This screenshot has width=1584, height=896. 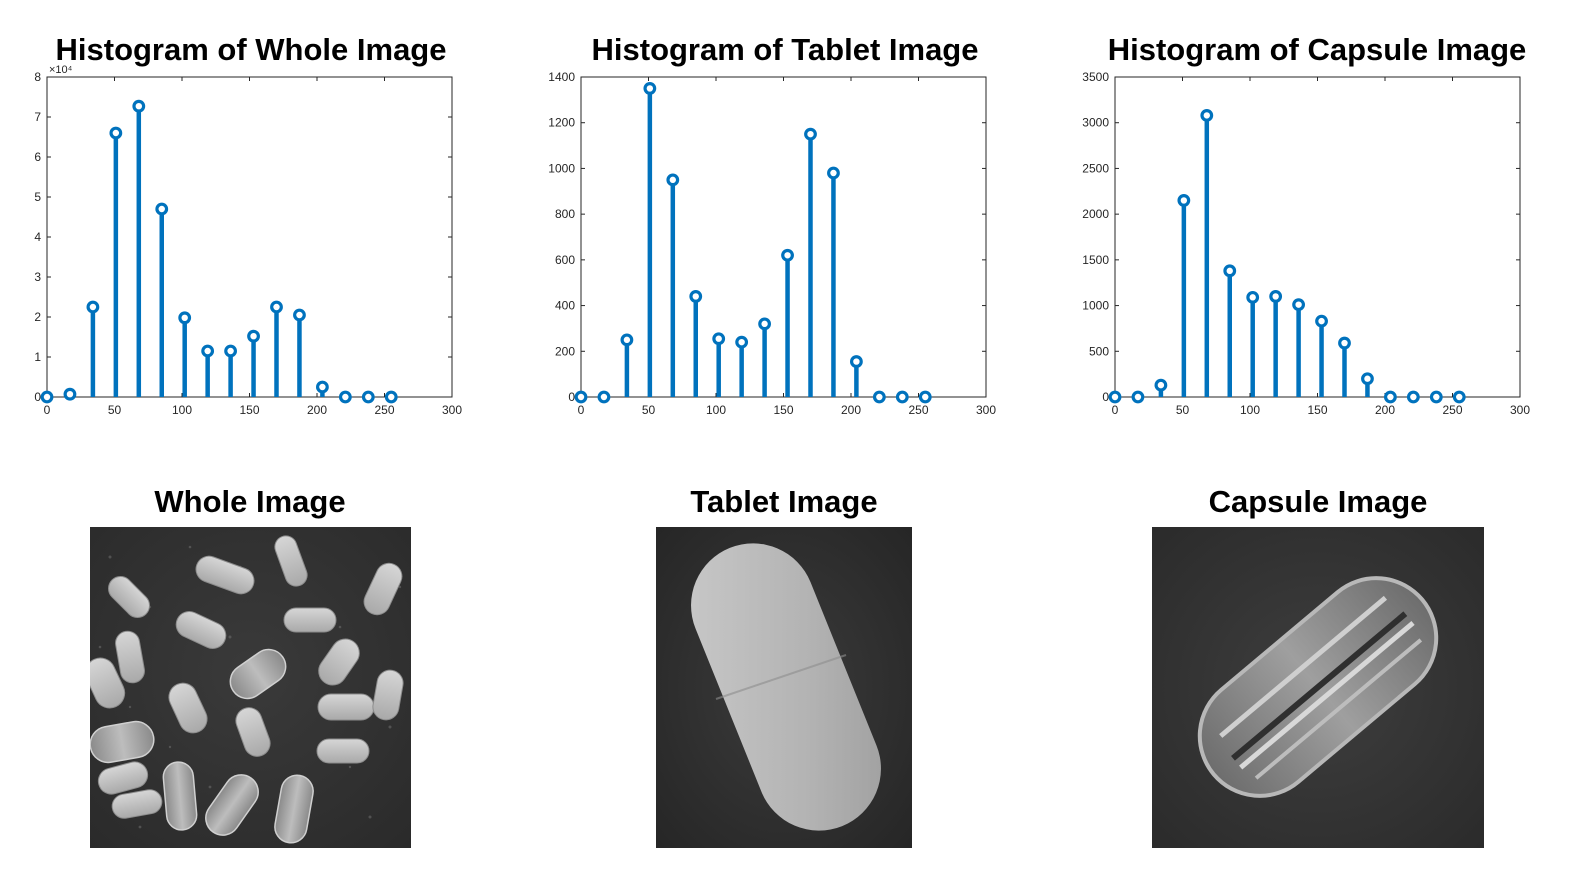 I want to click on chart0-ytick-label: 0, so click(x=37, y=397).